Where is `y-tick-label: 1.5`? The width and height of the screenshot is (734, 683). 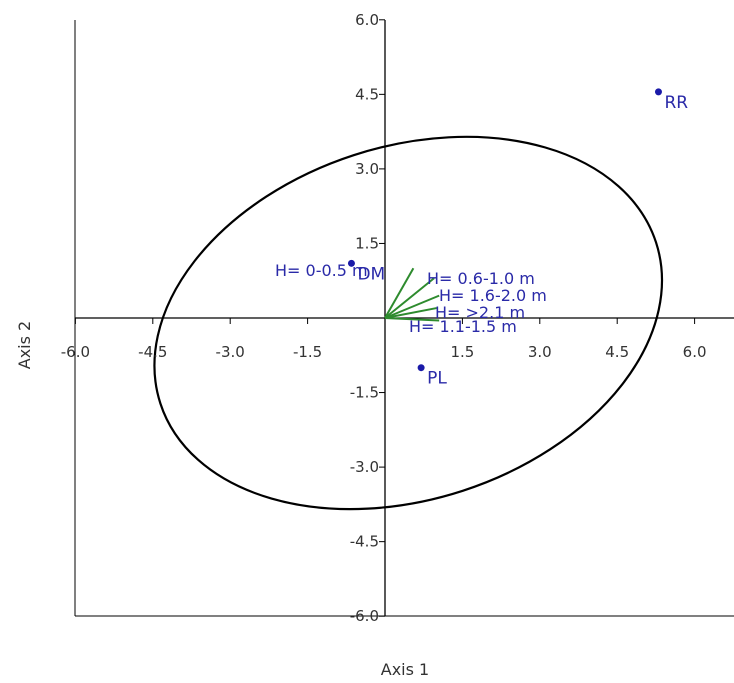 y-tick-label: 1.5 is located at coordinates (367, 243).